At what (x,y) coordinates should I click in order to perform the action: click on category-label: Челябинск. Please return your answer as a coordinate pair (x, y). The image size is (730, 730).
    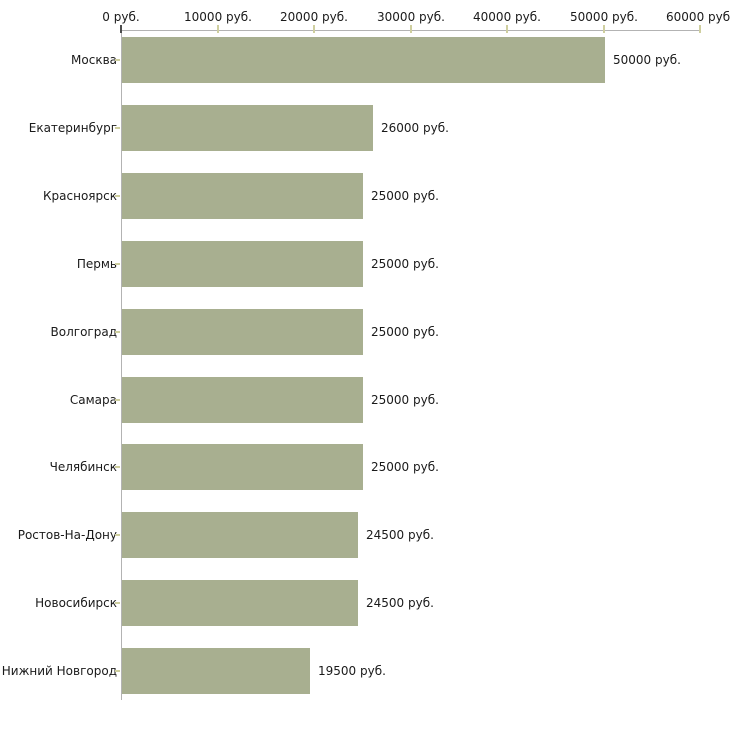
    Looking at the image, I should click on (83, 467).